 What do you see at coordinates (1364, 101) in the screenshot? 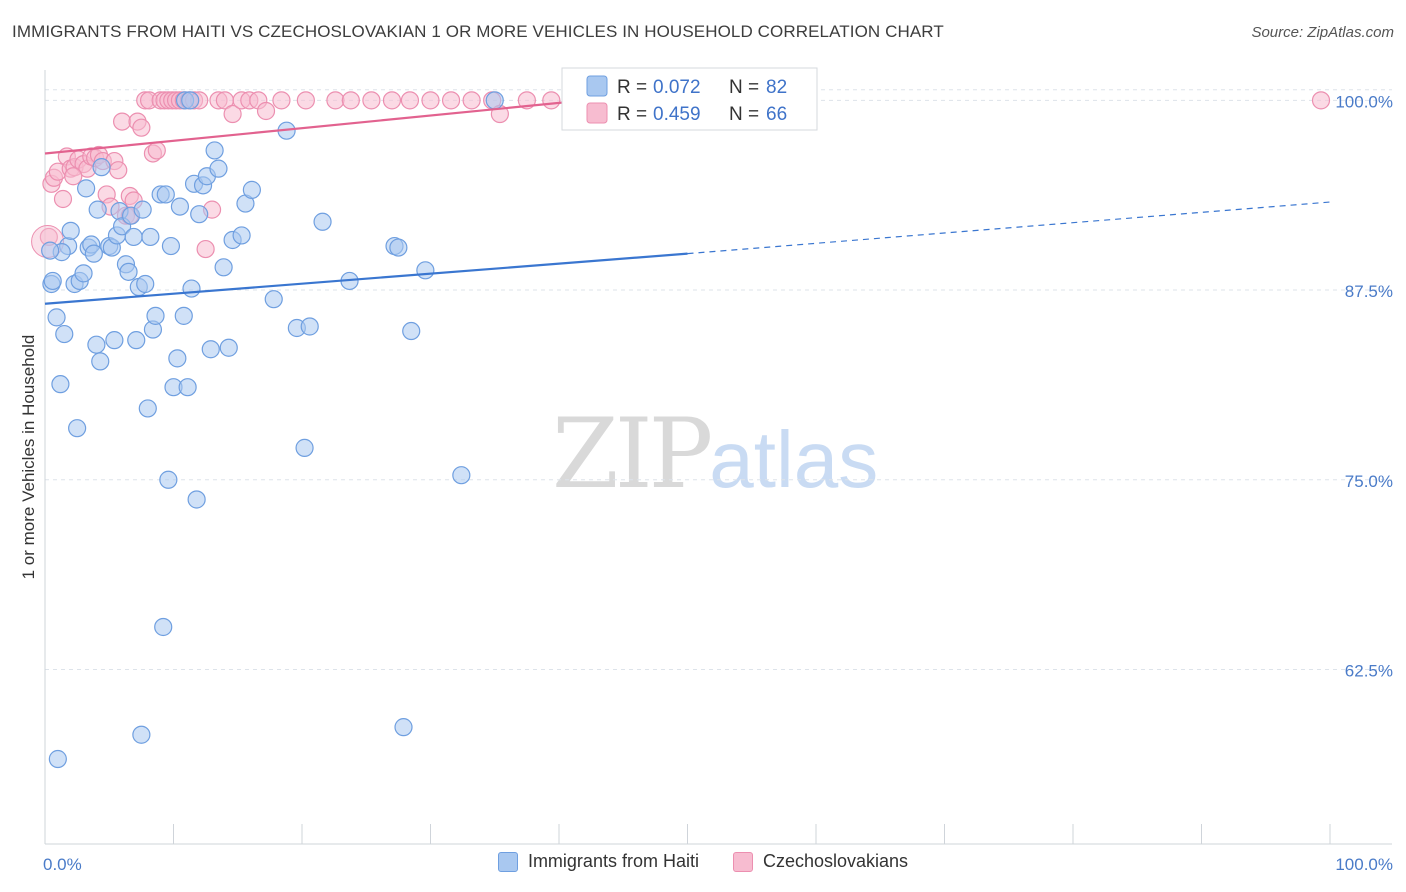
I see `y-tick-label: 100.0%` at bounding box center [1364, 101].